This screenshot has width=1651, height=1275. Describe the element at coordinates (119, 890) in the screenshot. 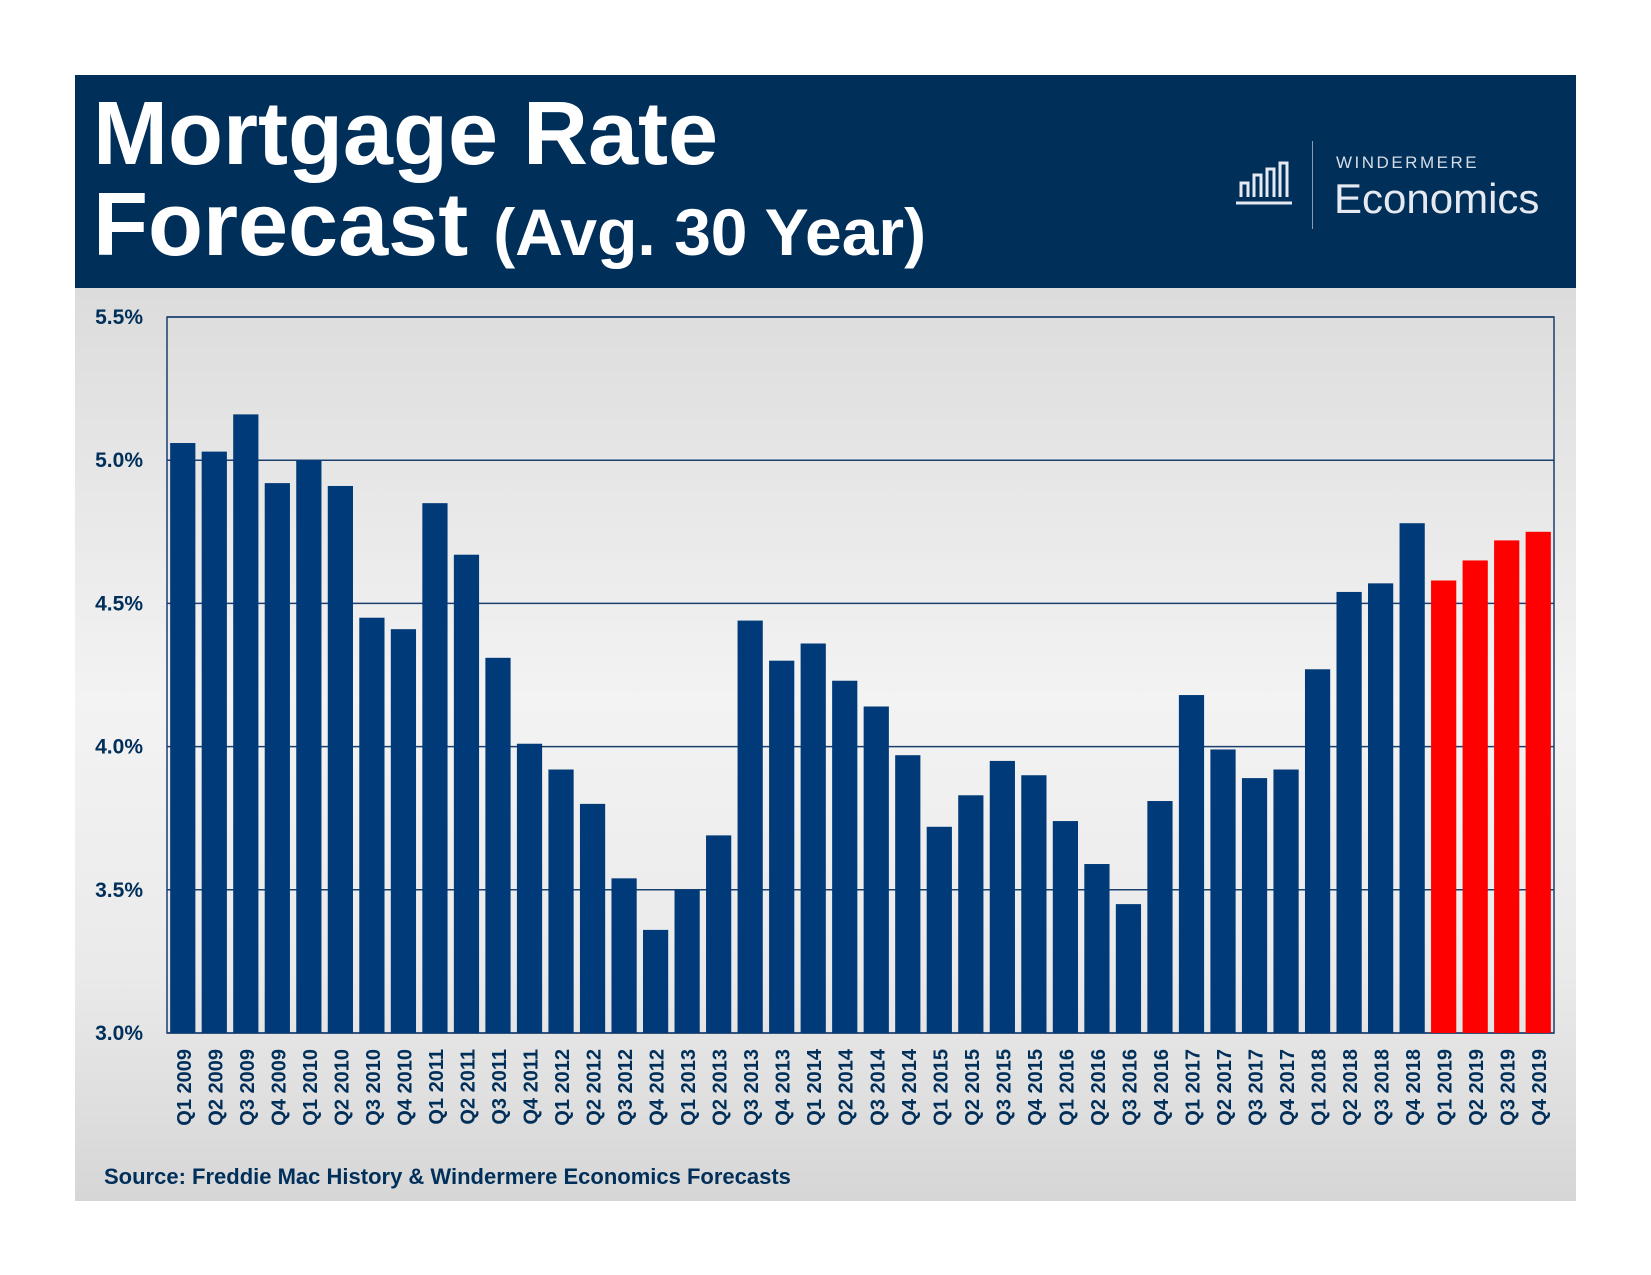

I see `y-tick-label: 3.5%` at that location.